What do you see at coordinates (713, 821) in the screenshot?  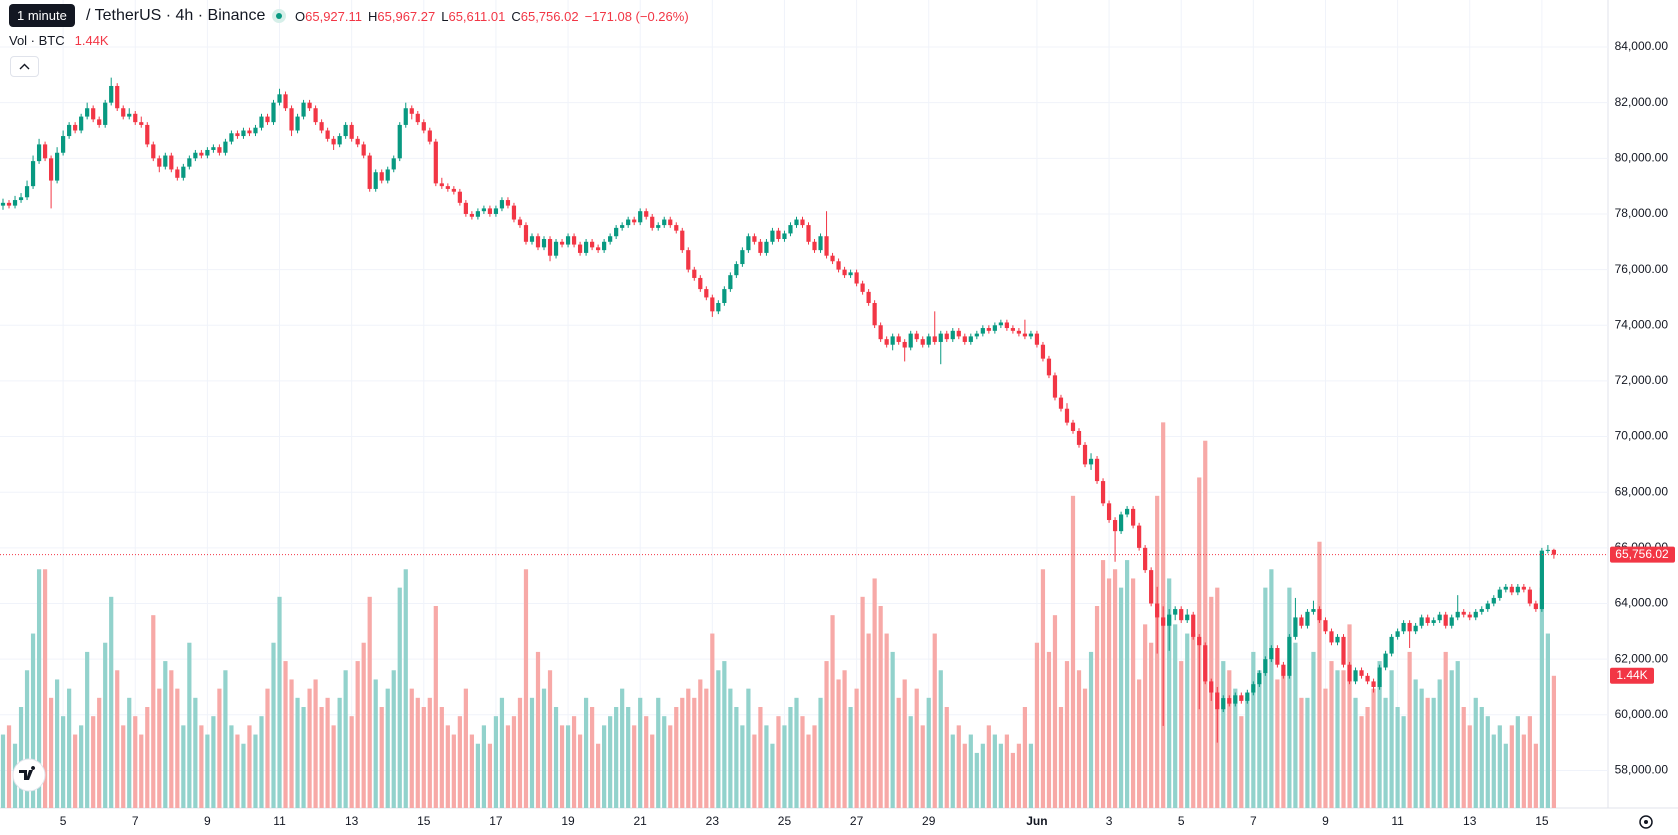 I see `x-tick-label: 23` at bounding box center [713, 821].